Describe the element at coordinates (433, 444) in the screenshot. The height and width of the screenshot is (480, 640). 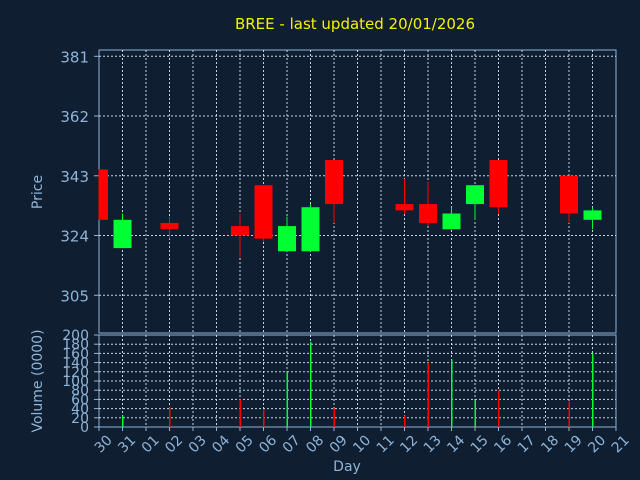
I see `x-tick-label: 13` at that location.